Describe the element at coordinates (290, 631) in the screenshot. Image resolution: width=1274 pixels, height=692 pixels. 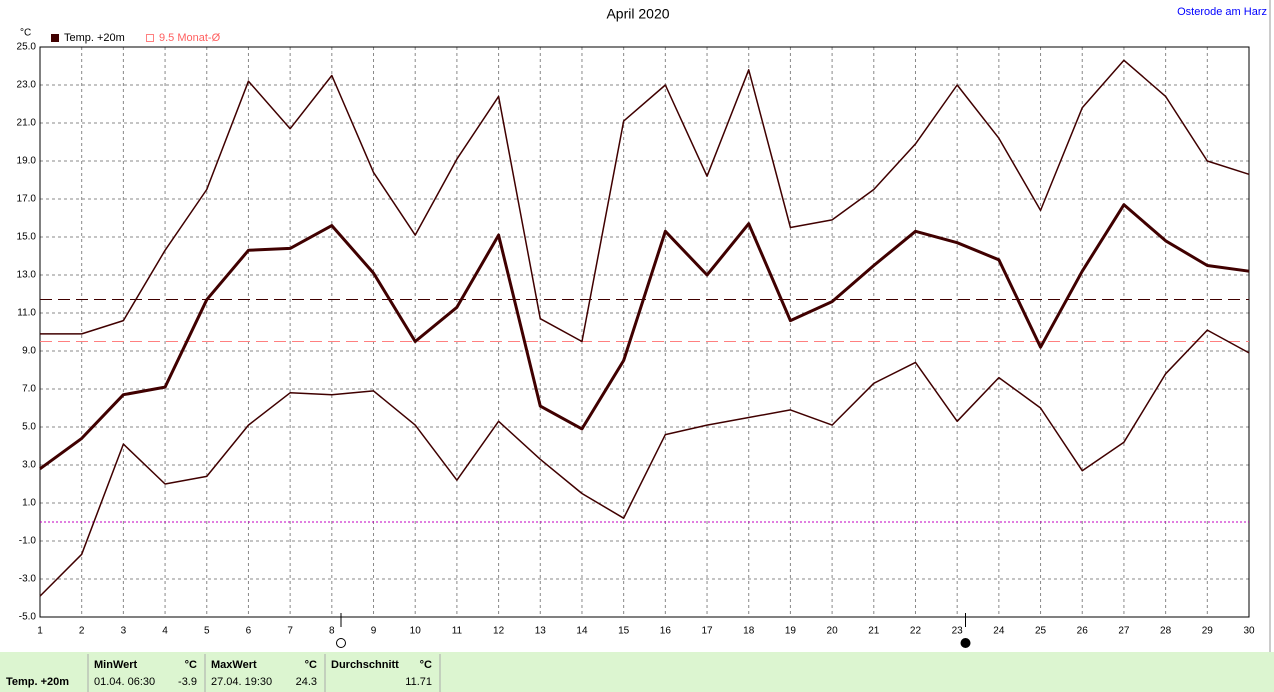
I see `x-tick-label: 7` at that location.